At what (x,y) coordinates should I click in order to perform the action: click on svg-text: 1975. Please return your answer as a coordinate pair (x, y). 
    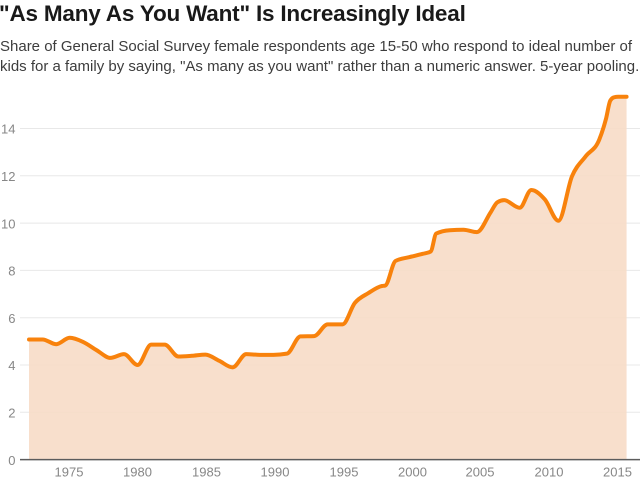
    Looking at the image, I should click on (69, 472).